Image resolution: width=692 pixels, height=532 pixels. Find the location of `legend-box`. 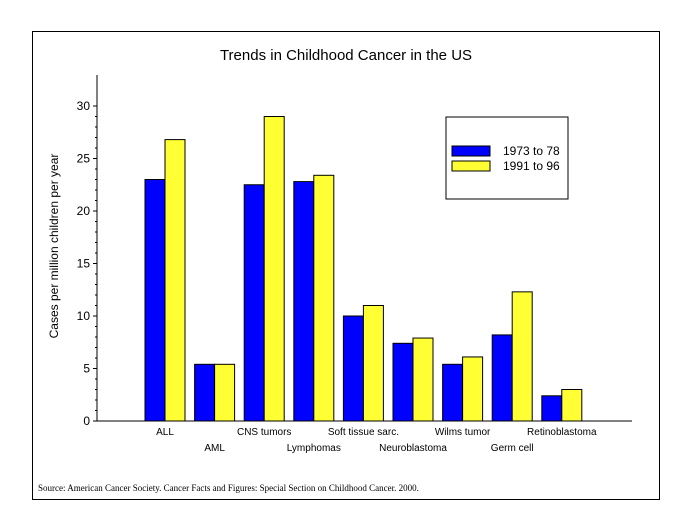

legend-box is located at coordinates (507, 158).